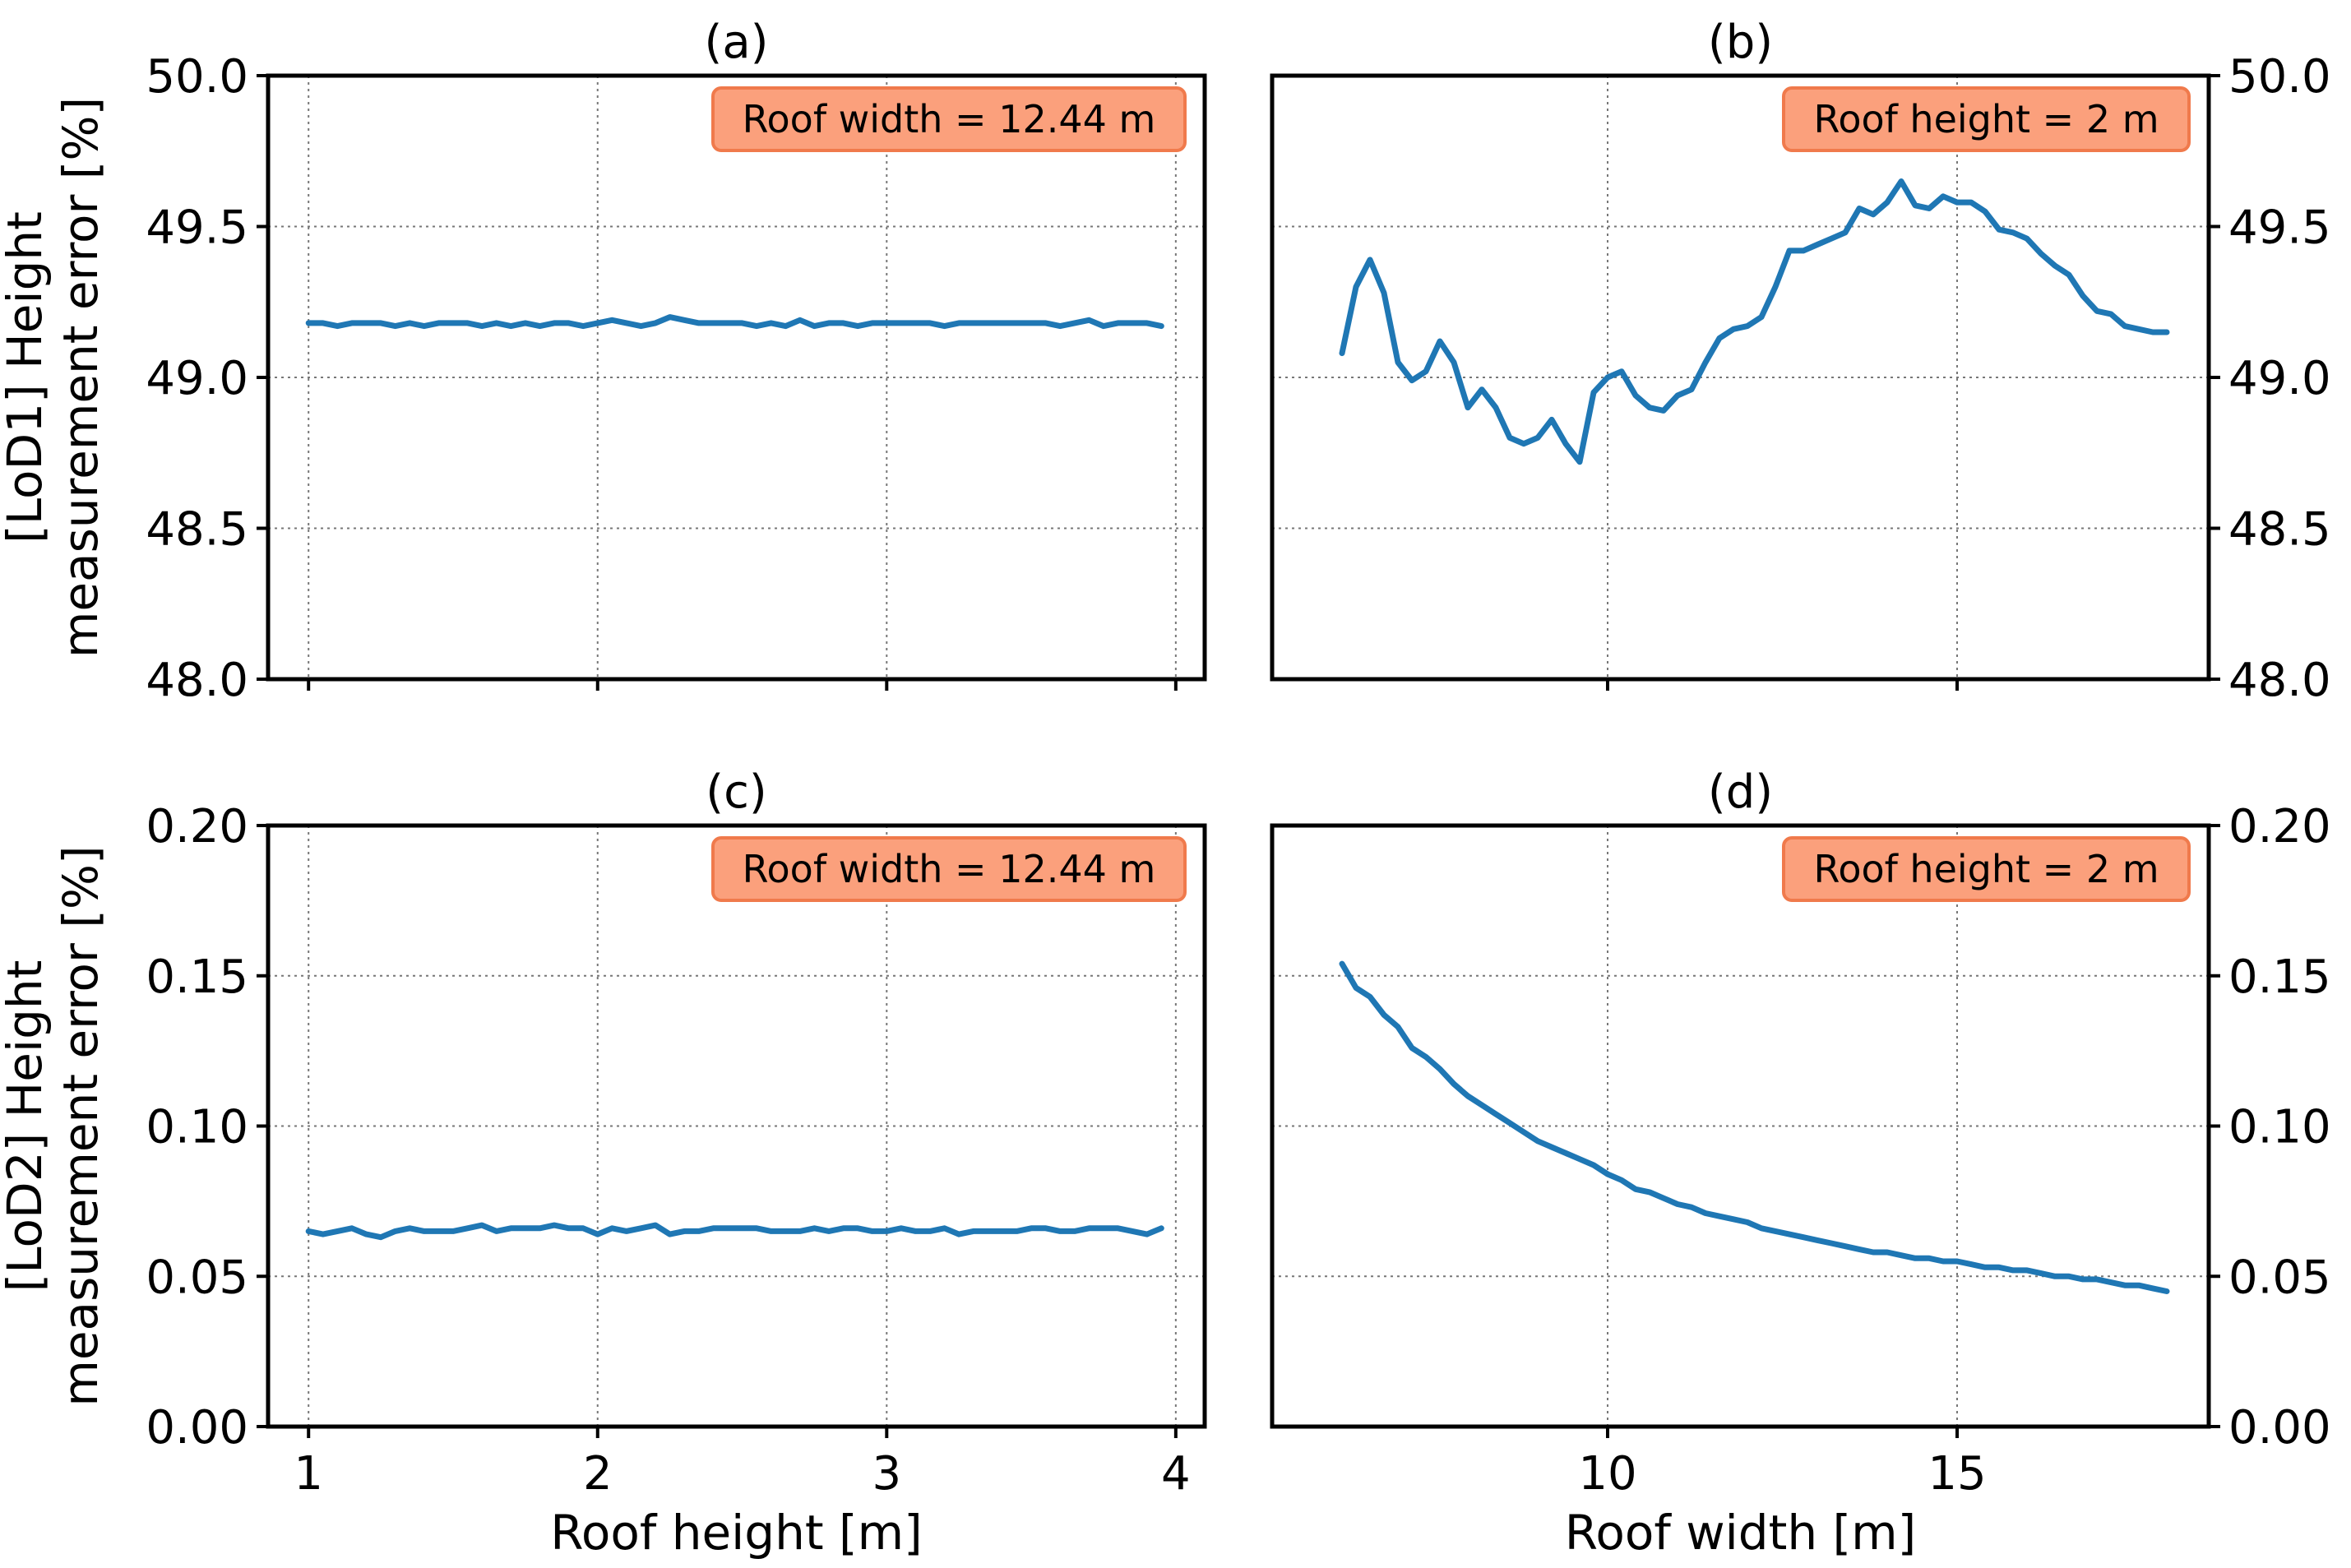  What do you see at coordinates (1176, 1474) in the screenshot?
I see `x-tick-label: 4` at bounding box center [1176, 1474].